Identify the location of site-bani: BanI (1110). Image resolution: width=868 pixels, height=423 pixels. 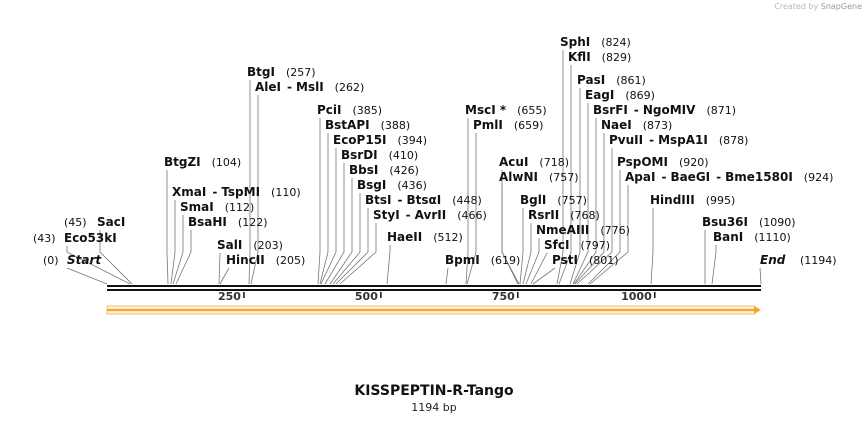
(752, 237).